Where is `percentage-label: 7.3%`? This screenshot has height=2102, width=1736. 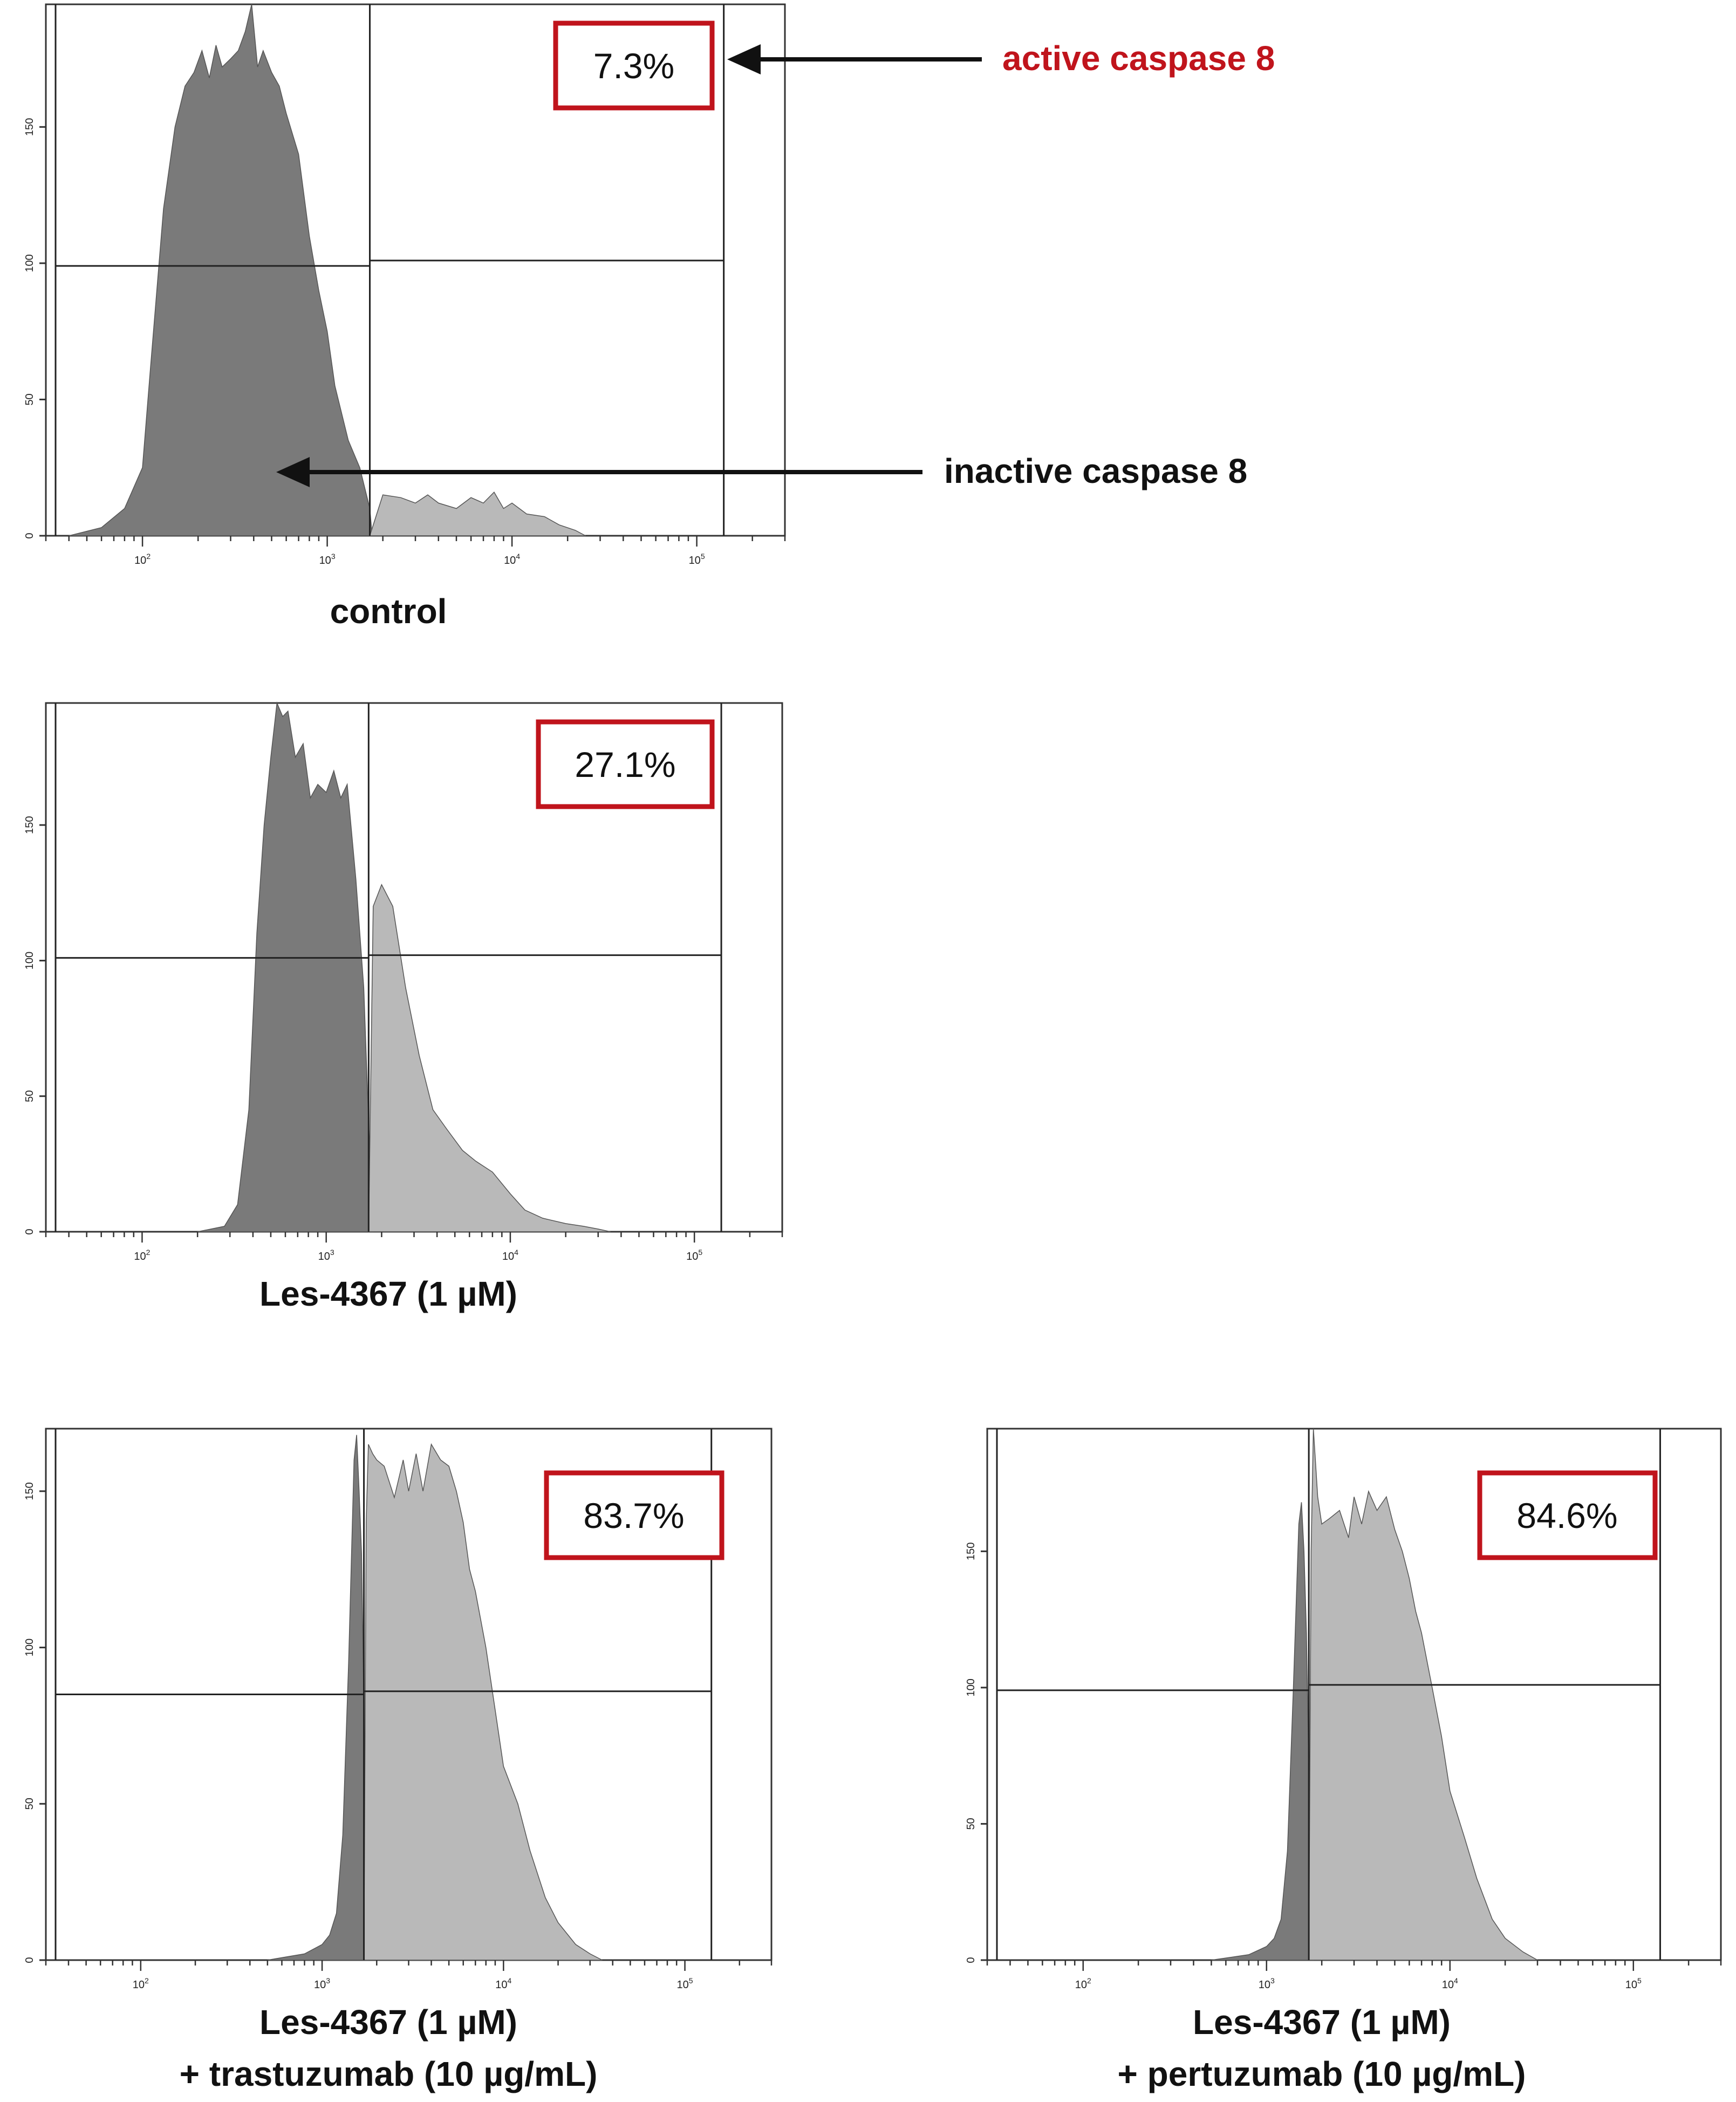
percentage-label: 7.3% is located at coordinates (633, 66).